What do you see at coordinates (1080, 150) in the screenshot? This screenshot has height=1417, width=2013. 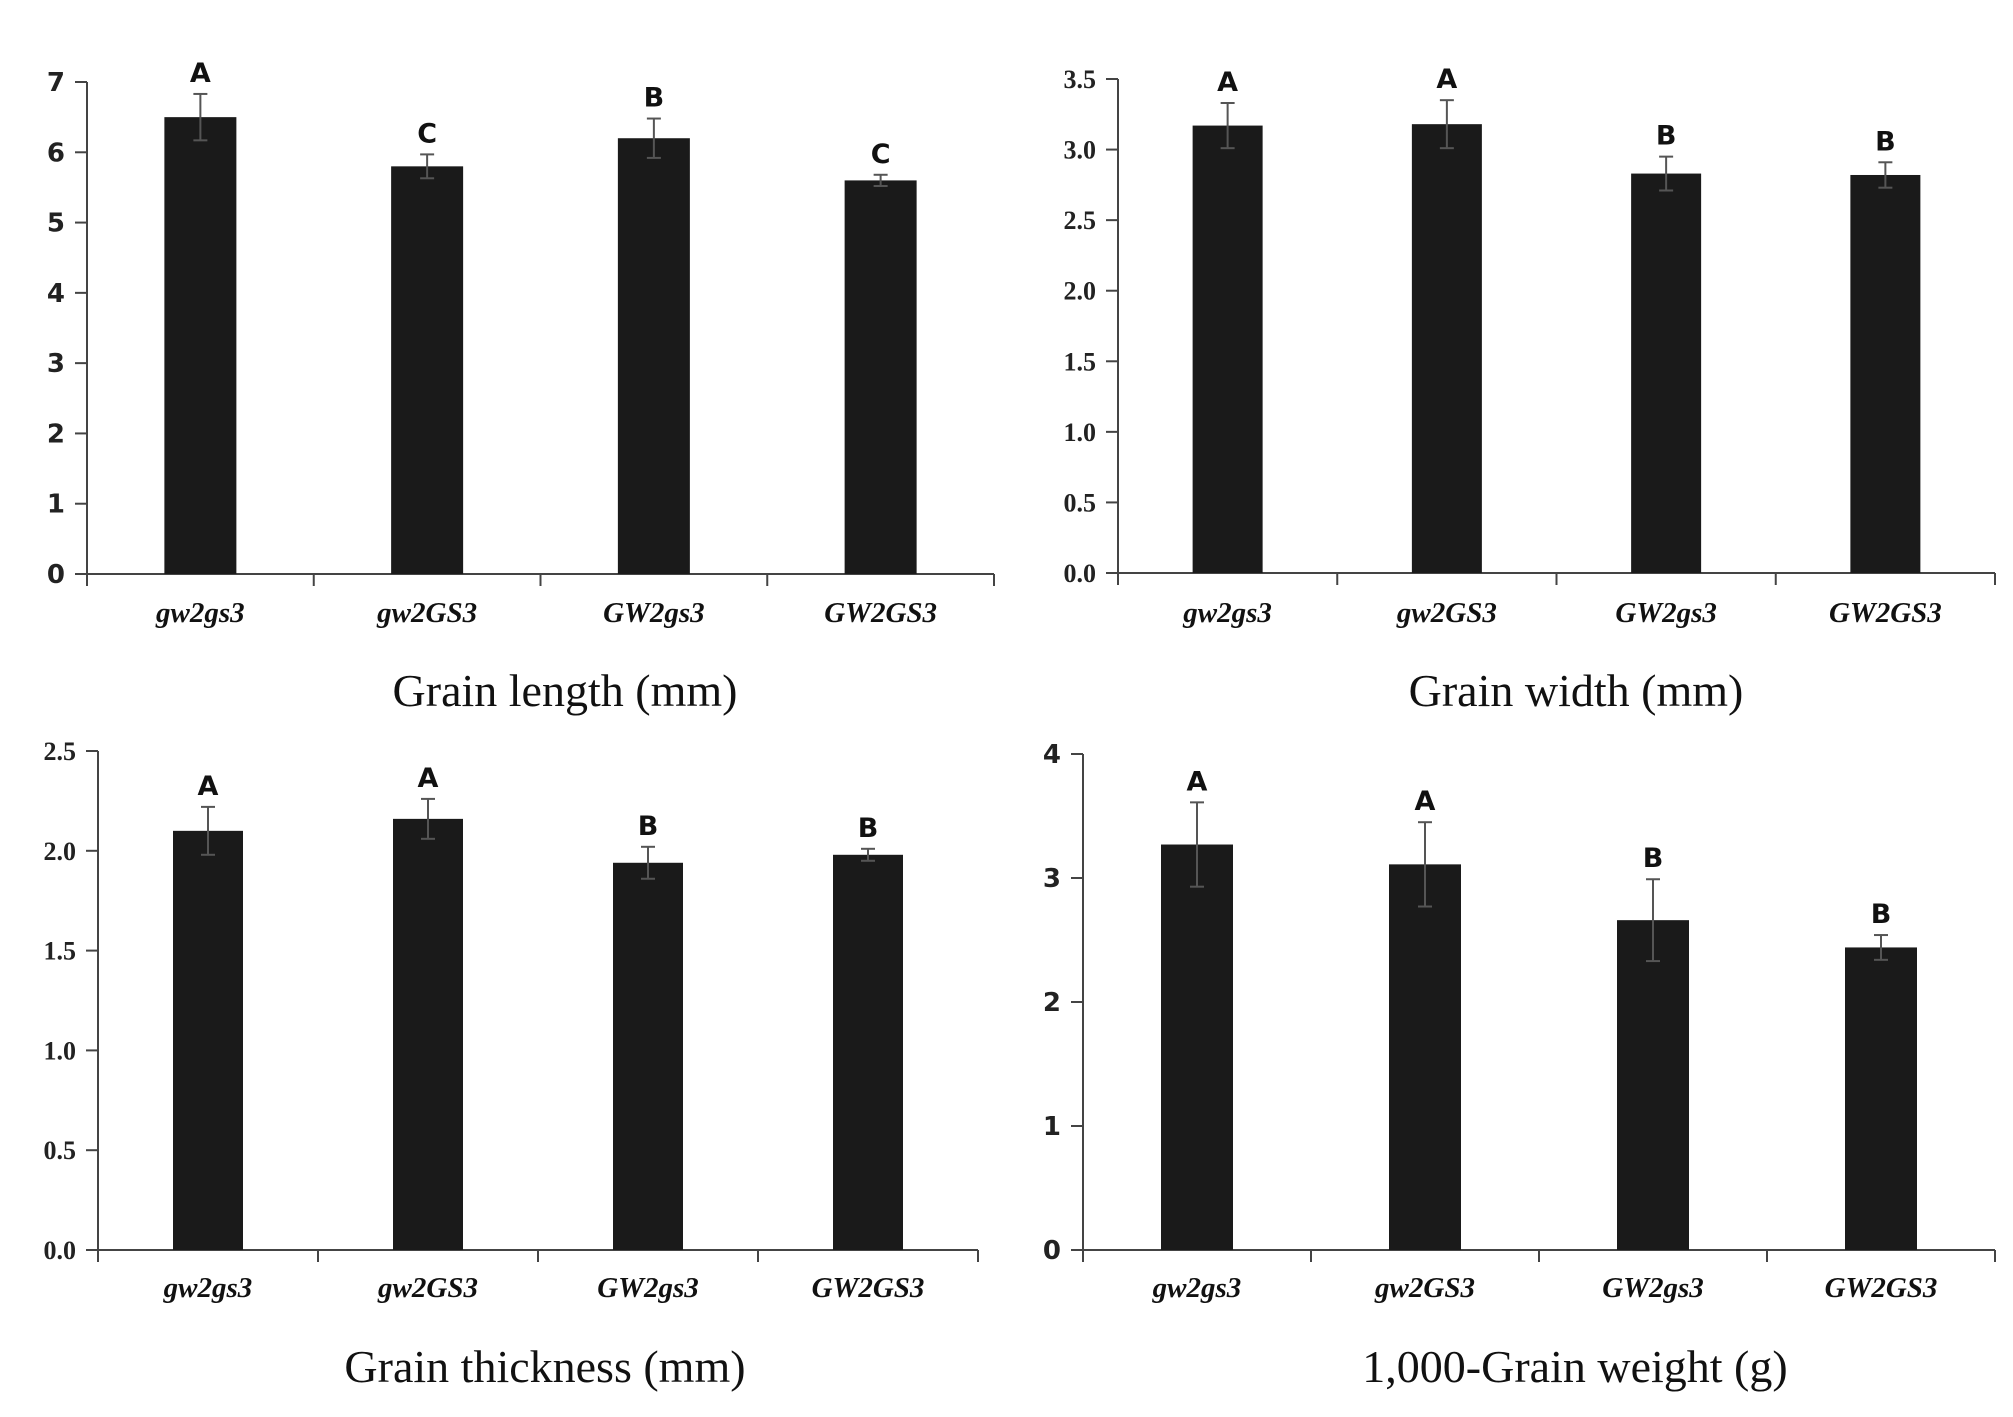 I see `y-tick-label: 3.0` at bounding box center [1080, 150].